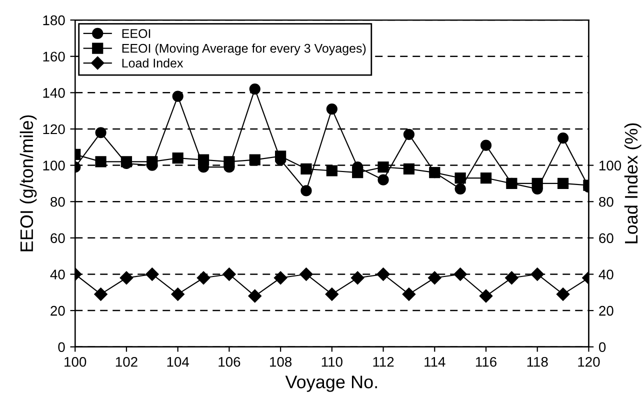 Image resolution: width=642 pixels, height=401 pixels. Describe the element at coordinates (244, 50) in the screenshot. I see `legend-label: EEOI (Moving Average for every 3 Voyages)` at that location.